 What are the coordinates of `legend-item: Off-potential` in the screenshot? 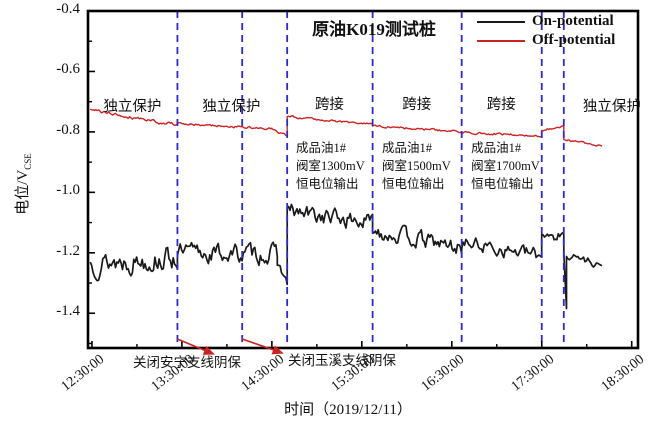 It's located at (546, 40).